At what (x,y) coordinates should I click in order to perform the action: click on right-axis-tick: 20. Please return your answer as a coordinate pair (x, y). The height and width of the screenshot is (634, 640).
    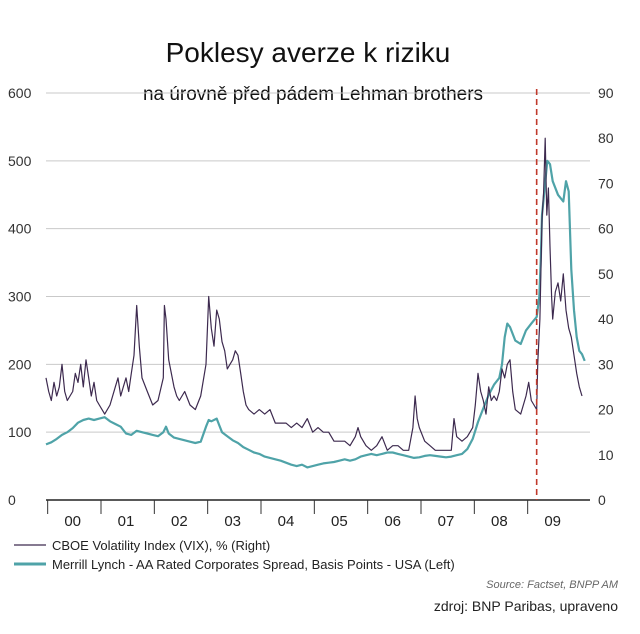
    Looking at the image, I should click on (606, 410).